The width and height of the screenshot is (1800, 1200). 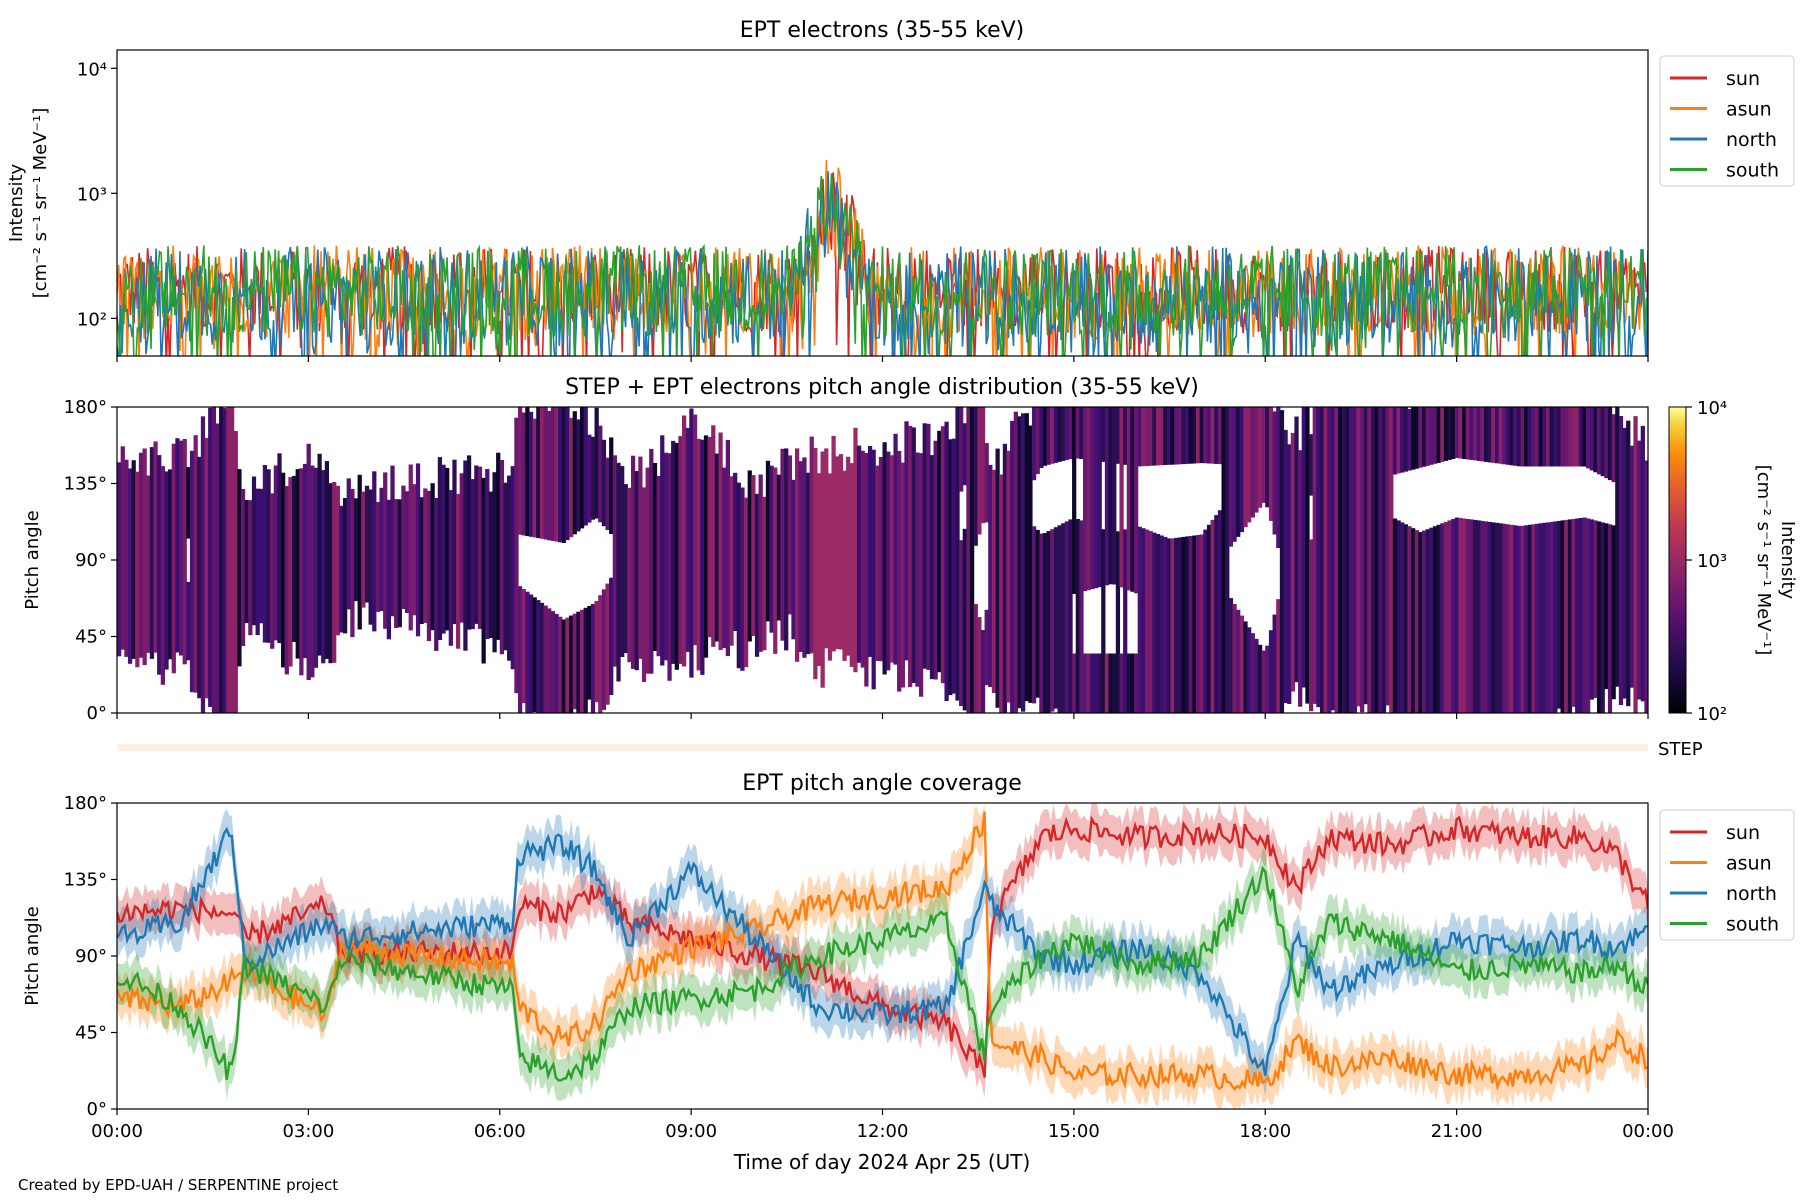 What do you see at coordinates (97, 194) in the screenshot?
I see `panel1-y-ticks: 10² 10³ 10⁴` at bounding box center [97, 194].